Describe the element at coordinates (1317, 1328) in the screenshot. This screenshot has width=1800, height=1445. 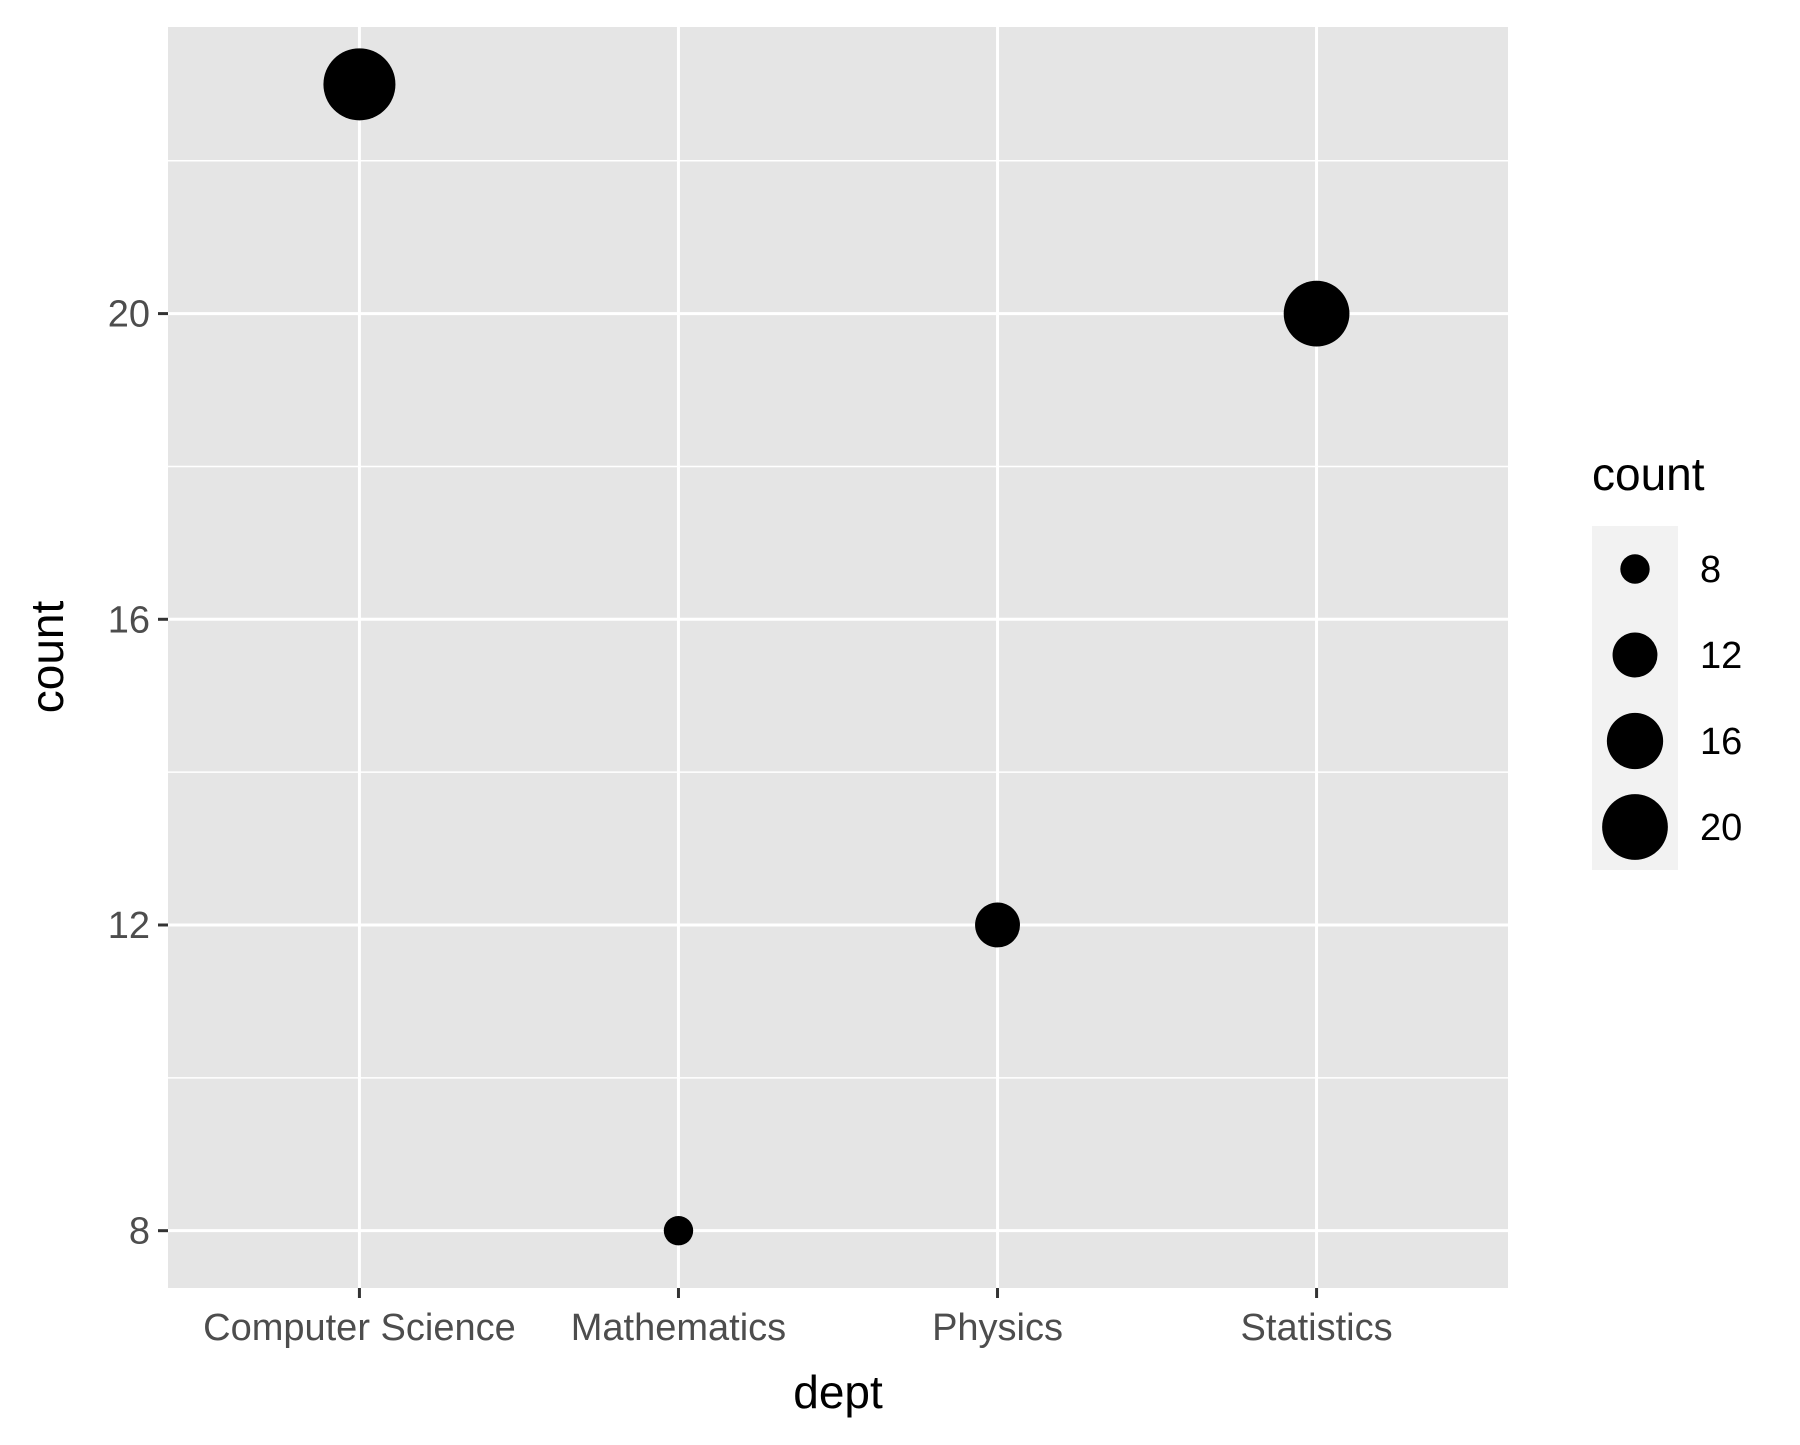
I see `x-tick-label: Statistics` at that location.